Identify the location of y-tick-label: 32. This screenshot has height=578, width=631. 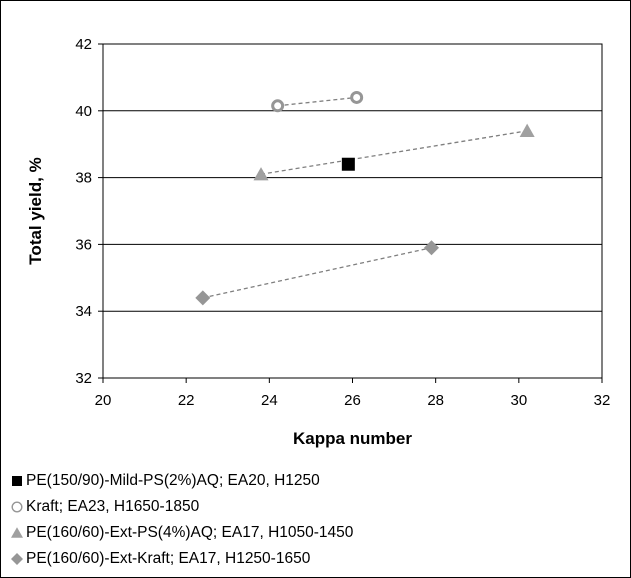
(83, 378).